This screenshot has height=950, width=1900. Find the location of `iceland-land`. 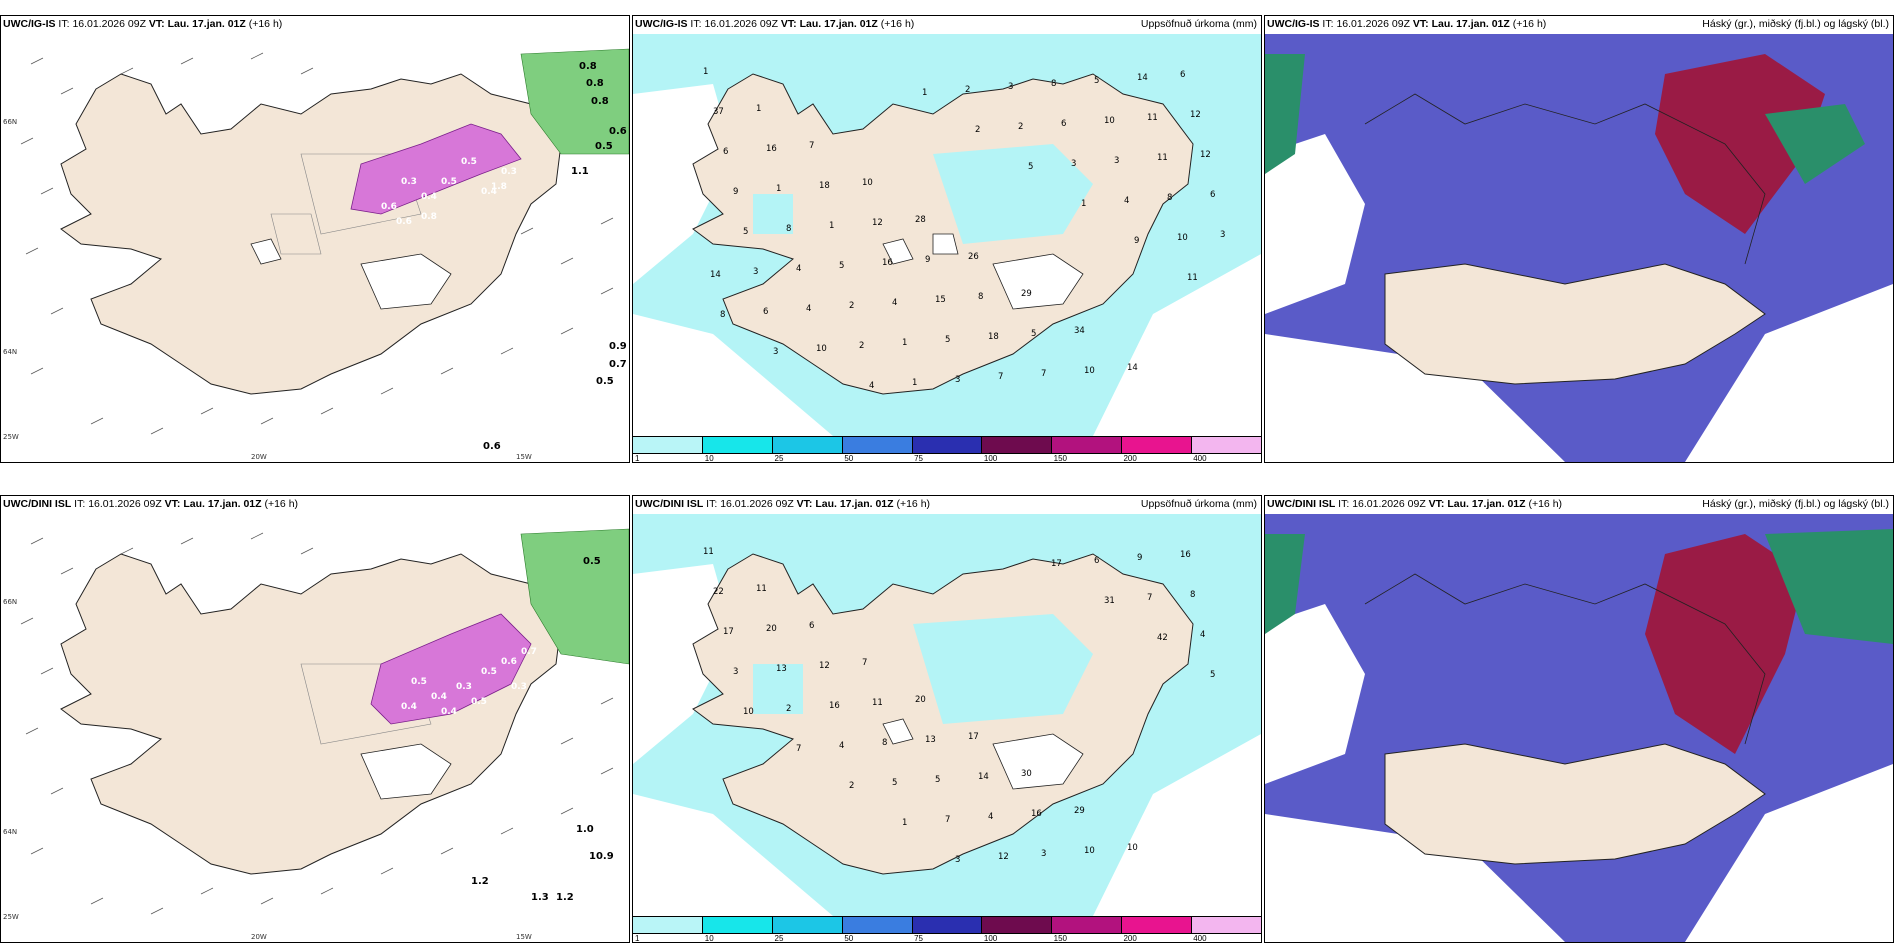

iceland-land is located at coordinates (1575, 804).